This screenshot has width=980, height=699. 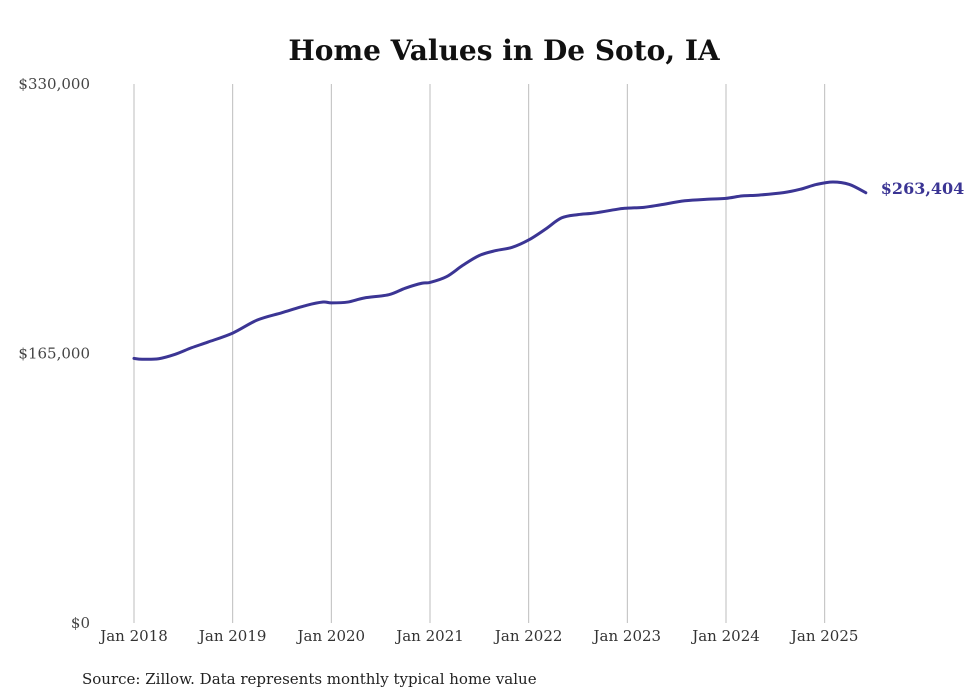 What do you see at coordinates (824, 636) in the screenshot?
I see `x-tick-label: Jan 2025` at bounding box center [824, 636].